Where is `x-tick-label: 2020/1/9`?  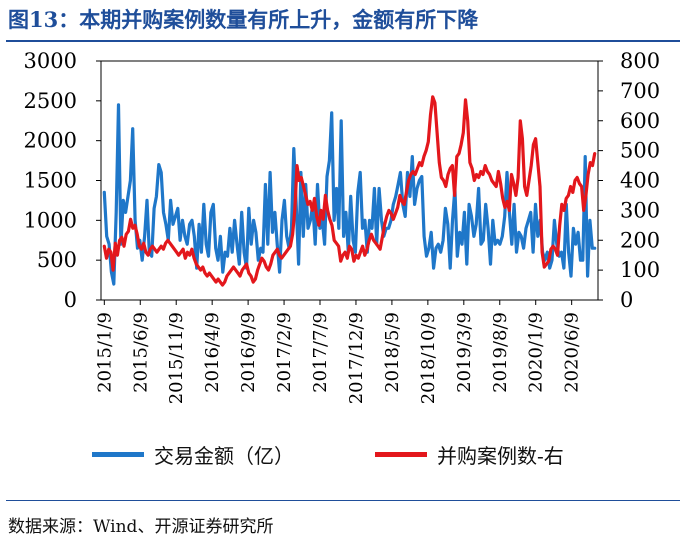 x-tick-label: 2020/1/9 is located at coordinates (536, 352).